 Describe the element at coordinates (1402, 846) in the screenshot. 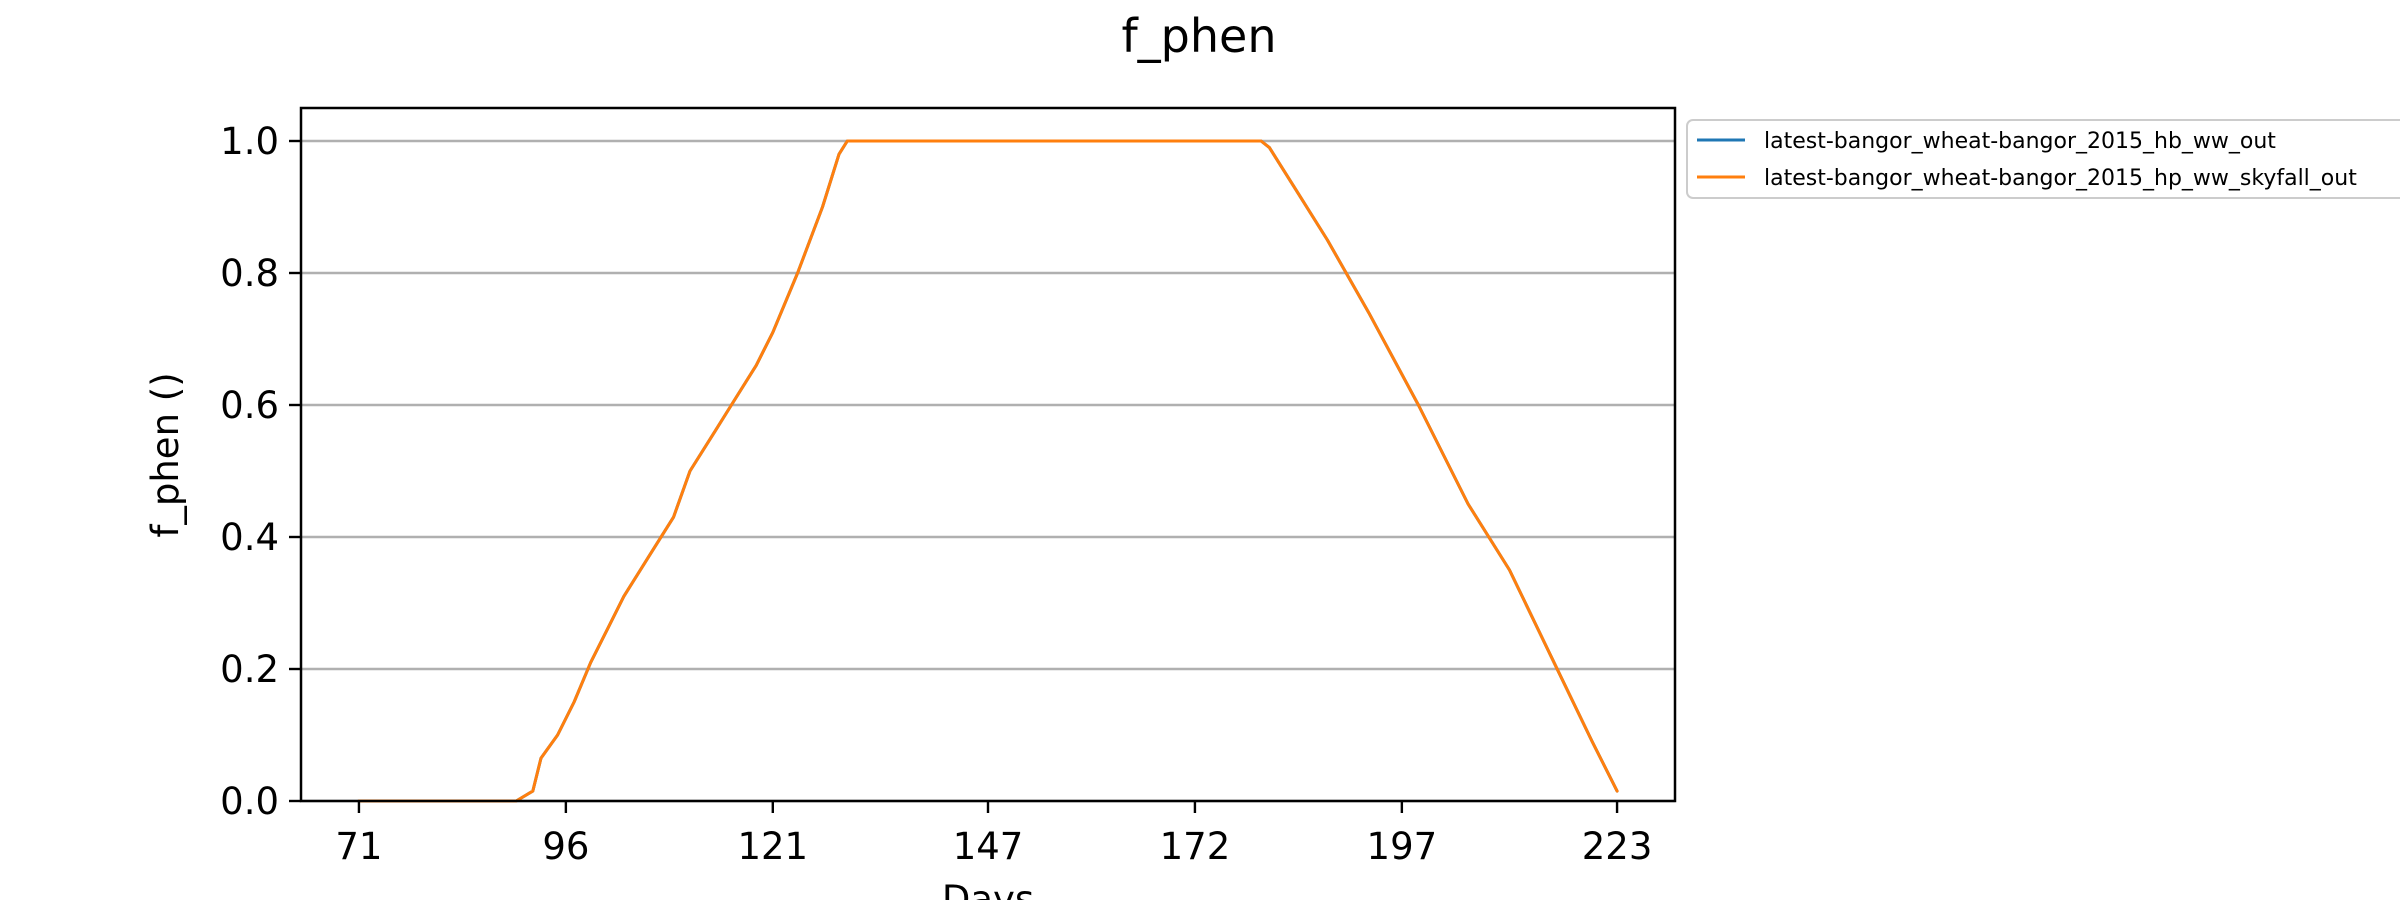

I see `x-tick-label-5: 197` at that location.